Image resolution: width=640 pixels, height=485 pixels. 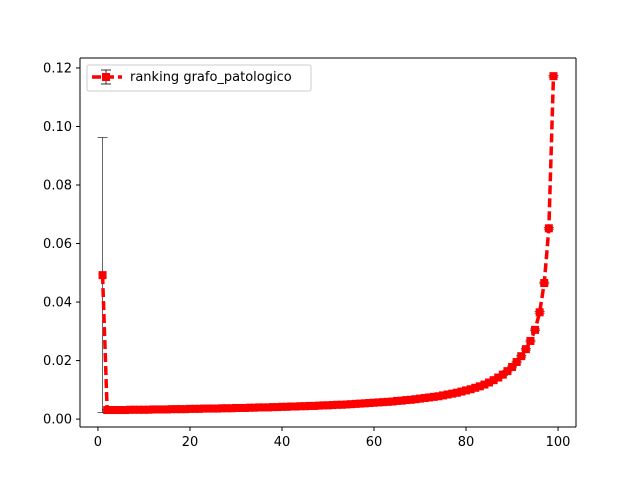 I want to click on x-tick-label: 0, so click(x=98, y=442).